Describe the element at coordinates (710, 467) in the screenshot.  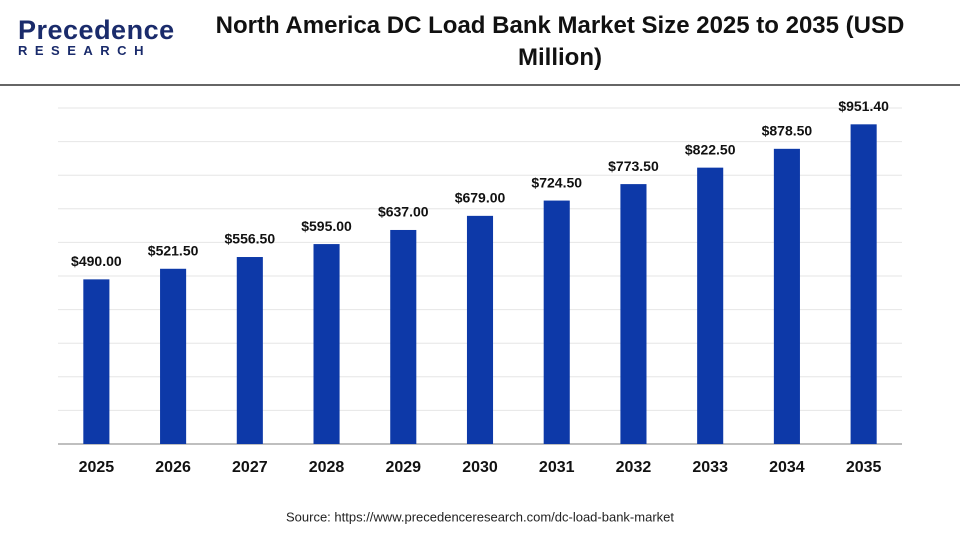
I see `x-tick-label: 2033` at that location.